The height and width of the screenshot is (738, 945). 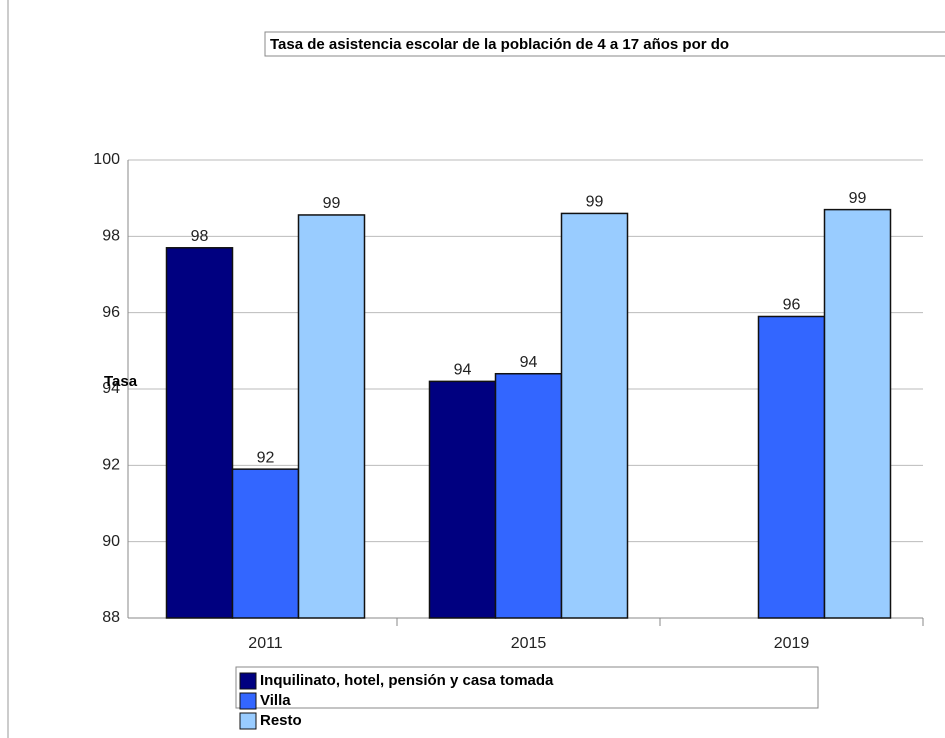 I want to click on y-tick-label: 100, so click(x=106, y=159).